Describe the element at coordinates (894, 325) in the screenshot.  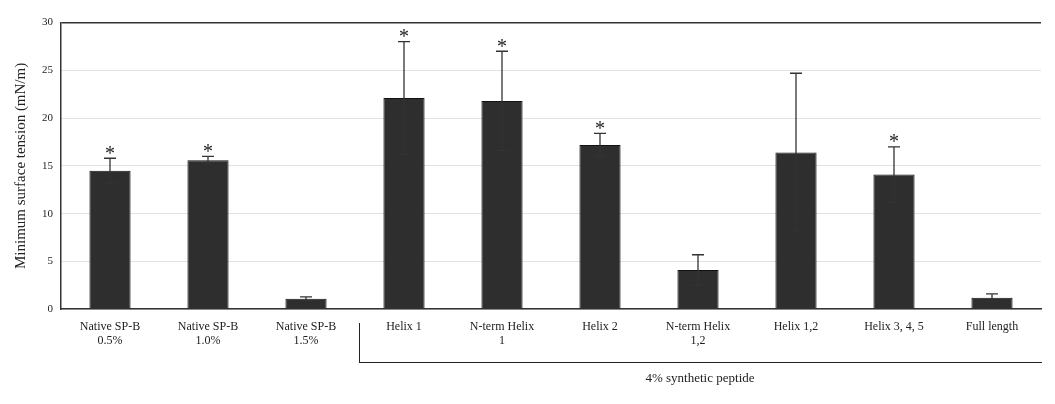
I see `x-tick-label: Helix 3, 4, 5` at that location.